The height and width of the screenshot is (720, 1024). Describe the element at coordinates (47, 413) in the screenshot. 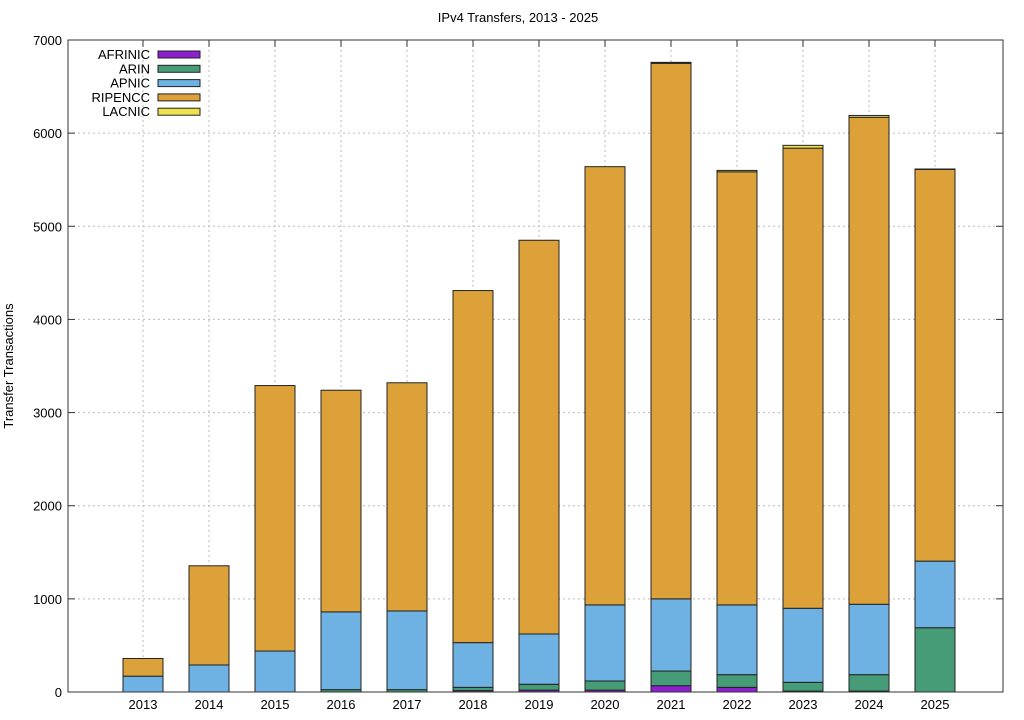

I see `y-tick-label: 3000` at that location.